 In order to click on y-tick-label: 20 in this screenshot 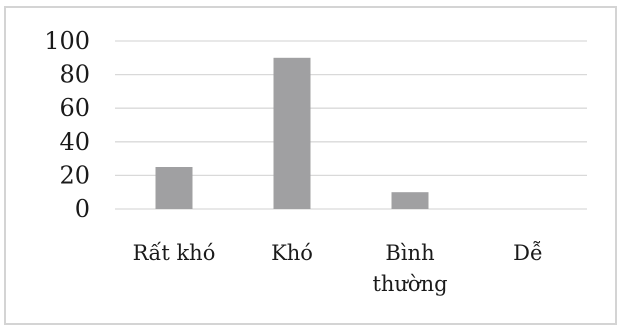, I will do `click(74, 175)`.